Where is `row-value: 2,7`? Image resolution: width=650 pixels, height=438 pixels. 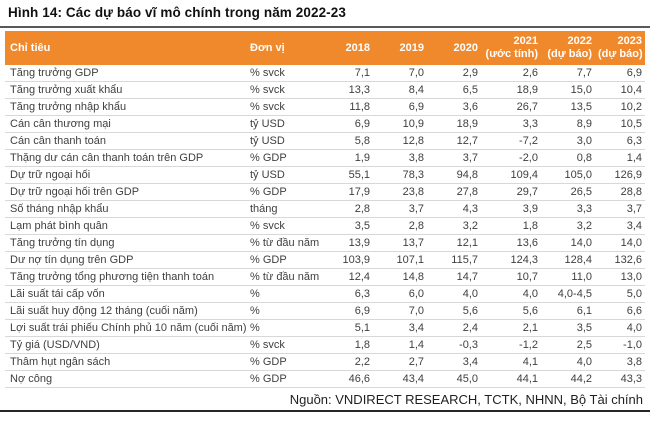 row-value: 2,7 is located at coordinates (400, 362).